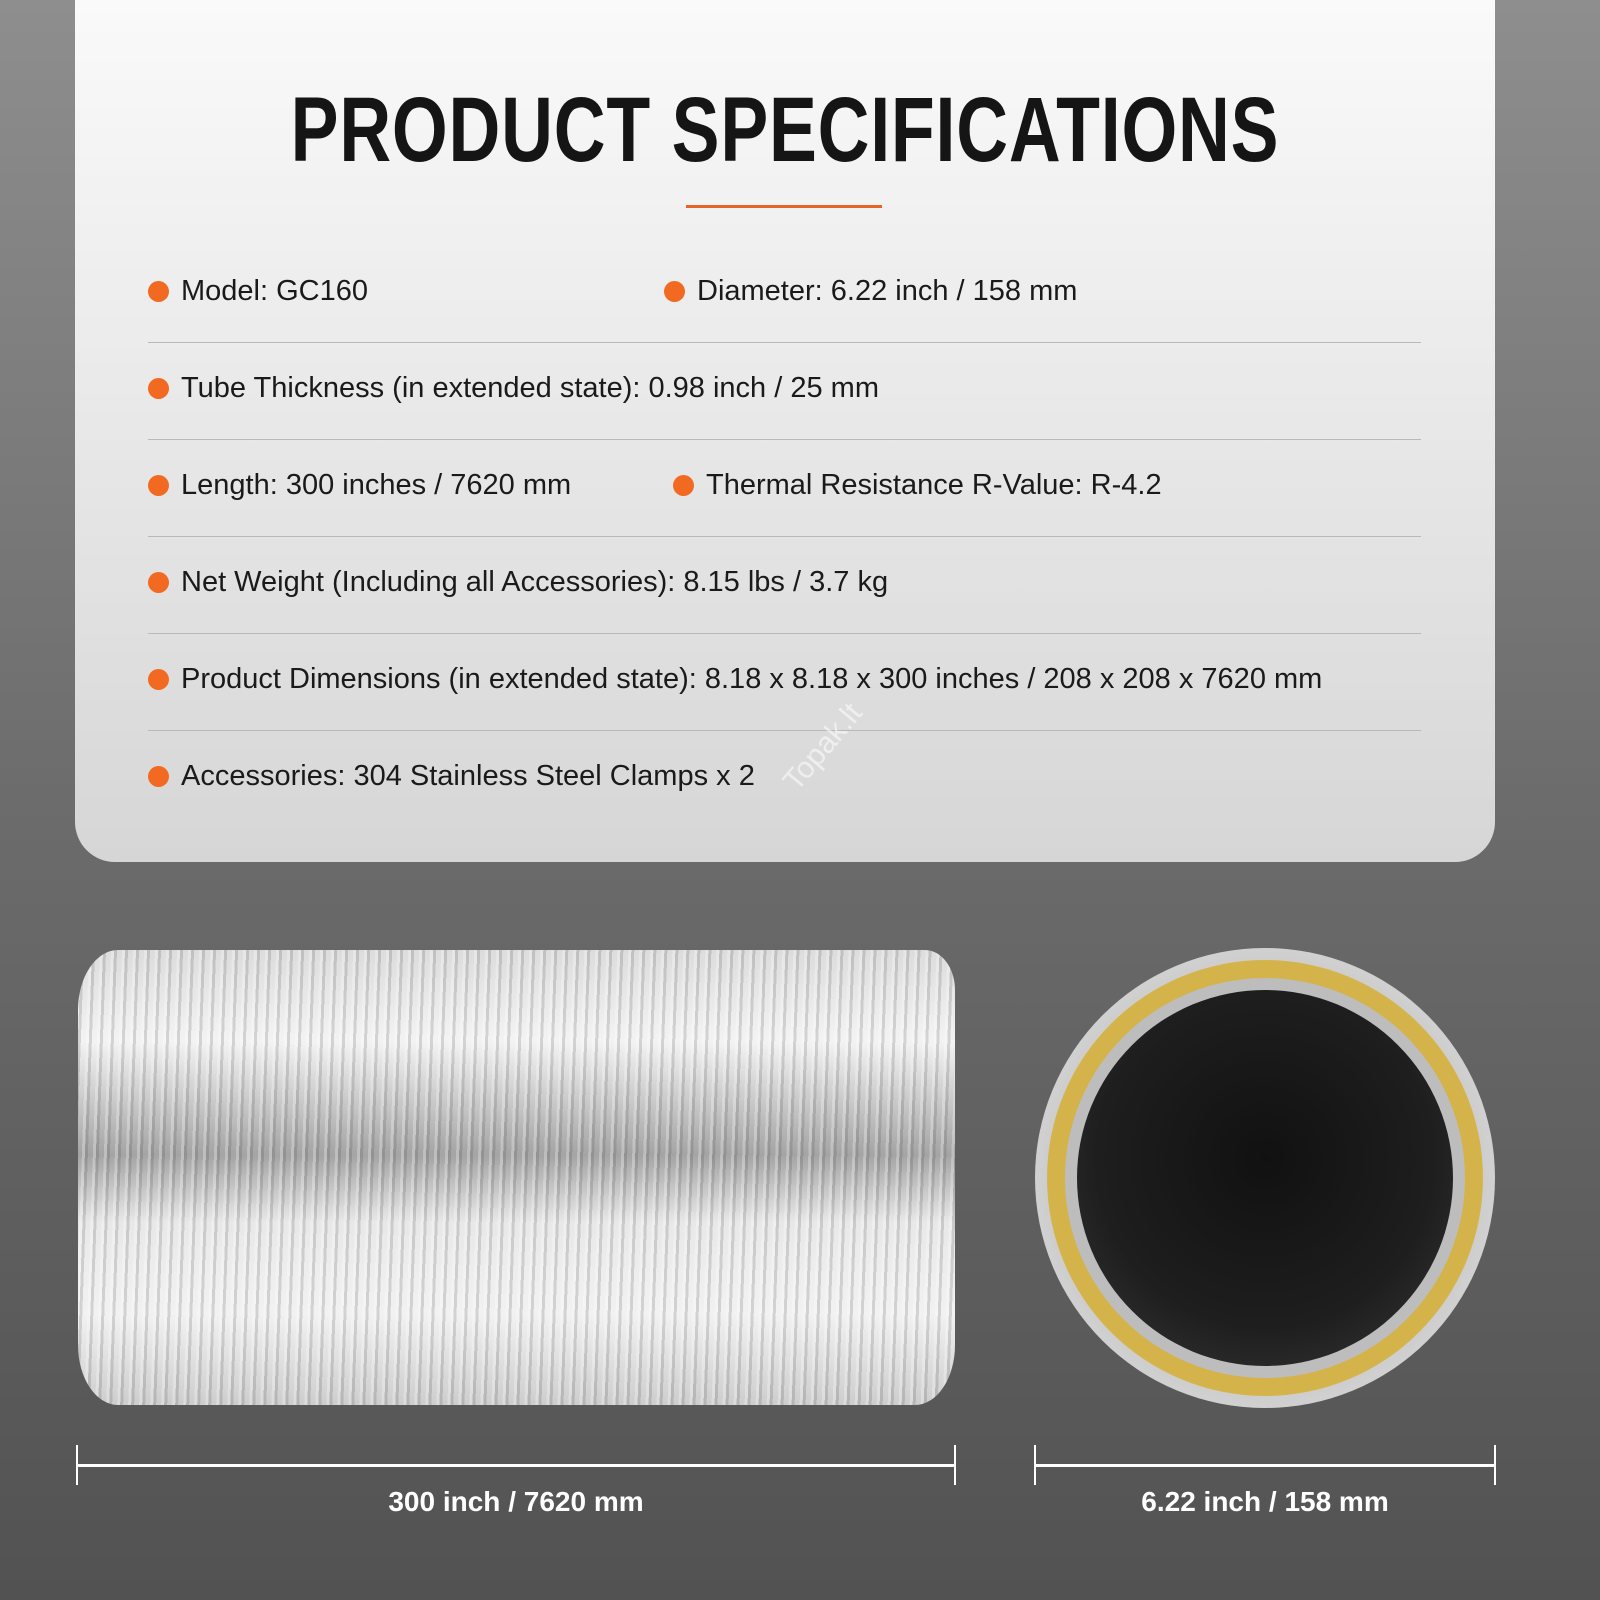 The image size is (1600, 1600). What do you see at coordinates (439, 679) in the screenshot?
I see `spec-label: Product Dimensions (in extended state):` at bounding box center [439, 679].